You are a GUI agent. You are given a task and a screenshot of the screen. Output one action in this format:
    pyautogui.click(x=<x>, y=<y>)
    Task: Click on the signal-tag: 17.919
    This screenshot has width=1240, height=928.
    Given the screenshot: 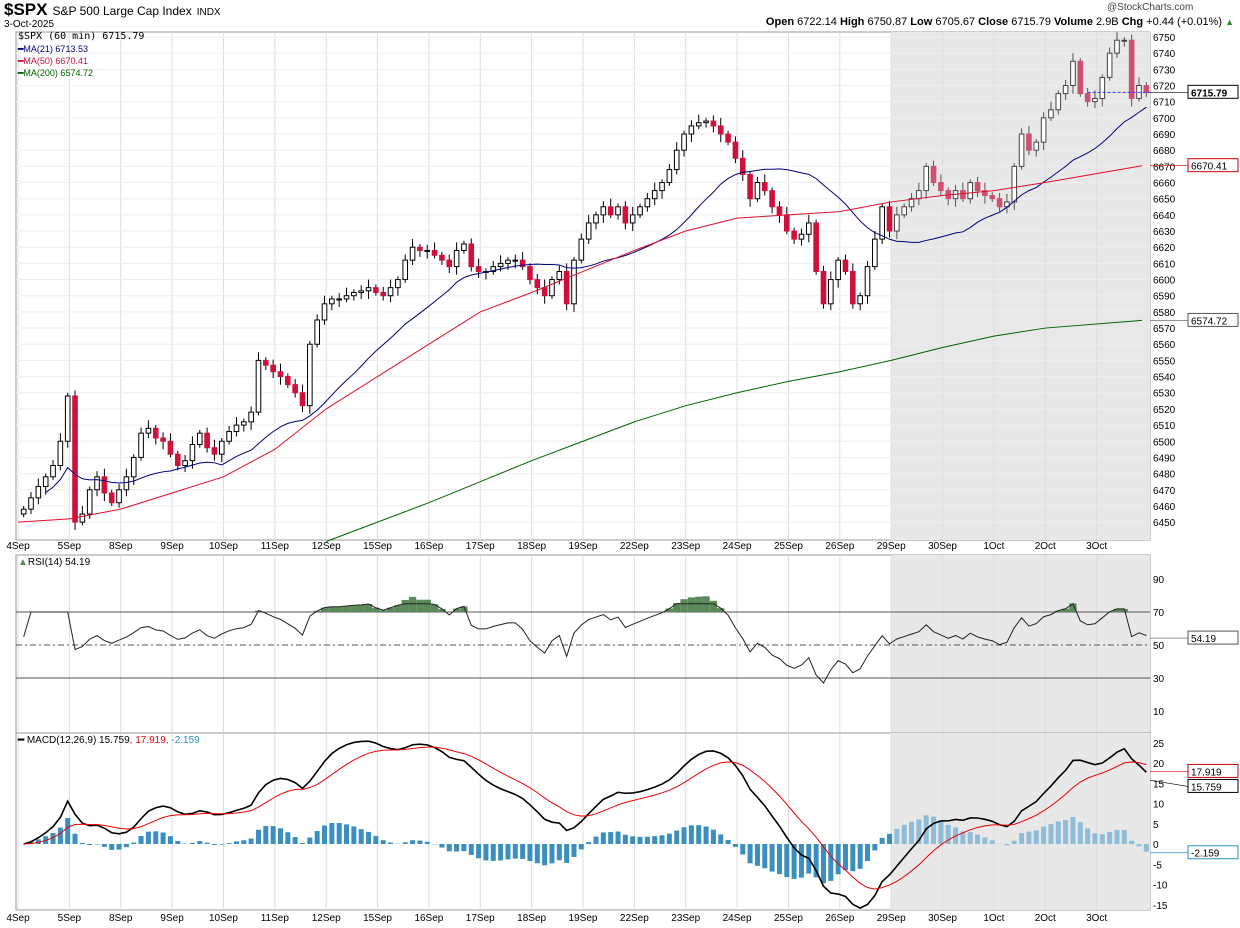 What is the action you would take?
    pyautogui.click(x=1206, y=772)
    